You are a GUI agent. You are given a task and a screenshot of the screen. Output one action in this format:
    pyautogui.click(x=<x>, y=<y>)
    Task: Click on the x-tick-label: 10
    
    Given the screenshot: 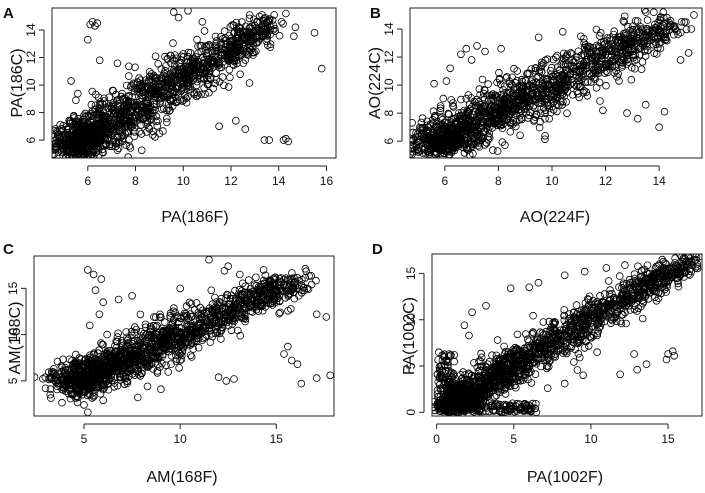 What is the action you would take?
    pyautogui.click(x=184, y=181)
    